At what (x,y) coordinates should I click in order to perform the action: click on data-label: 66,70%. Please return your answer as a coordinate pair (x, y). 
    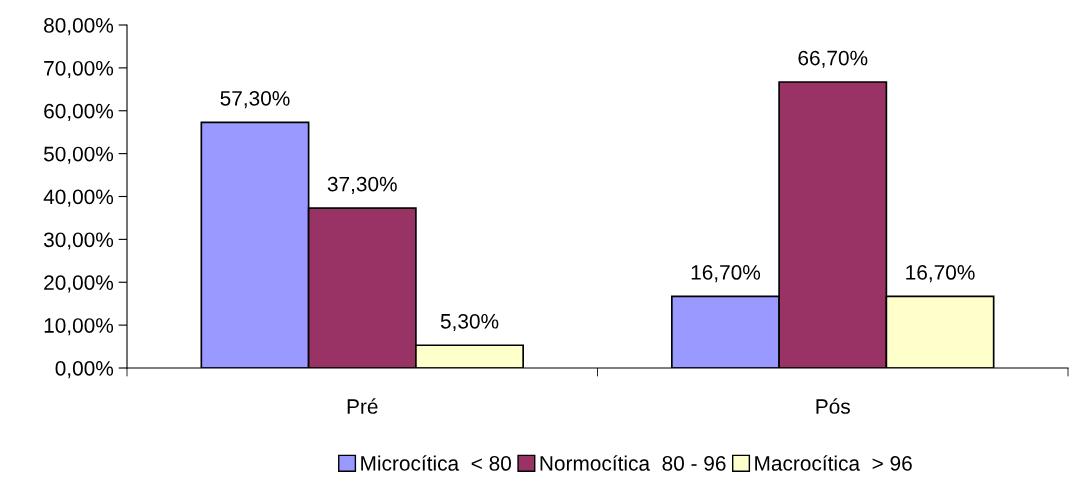
    Looking at the image, I should click on (833, 59).